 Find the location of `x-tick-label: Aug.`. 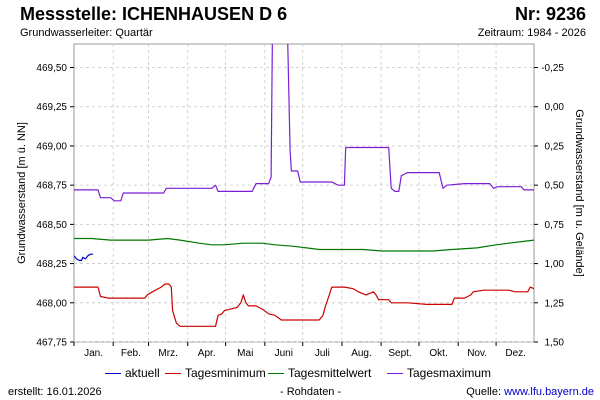

x-tick-label: Aug. is located at coordinates (361, 353).